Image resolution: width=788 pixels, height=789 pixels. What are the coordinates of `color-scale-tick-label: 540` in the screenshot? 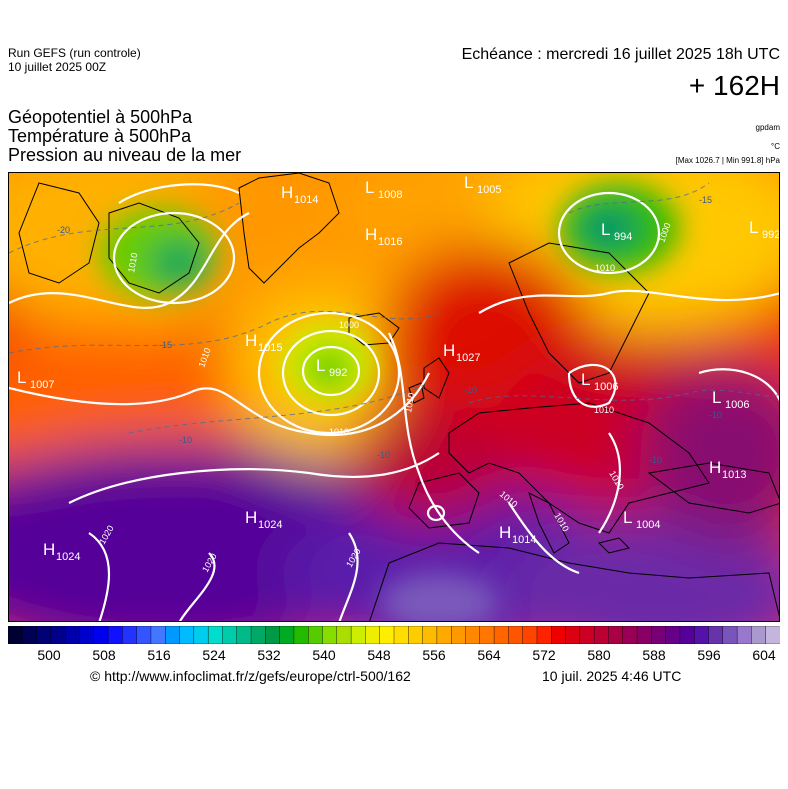 It's located at (324, 655).